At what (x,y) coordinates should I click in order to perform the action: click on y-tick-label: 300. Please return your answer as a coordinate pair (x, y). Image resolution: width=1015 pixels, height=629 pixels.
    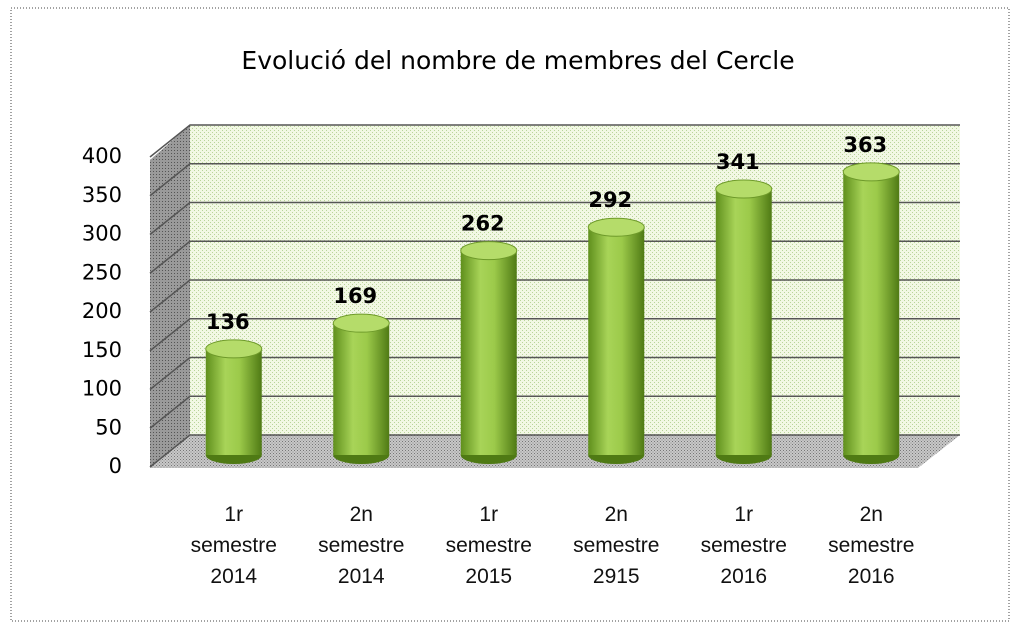
    Looking at the image, I should click on (102, 234).